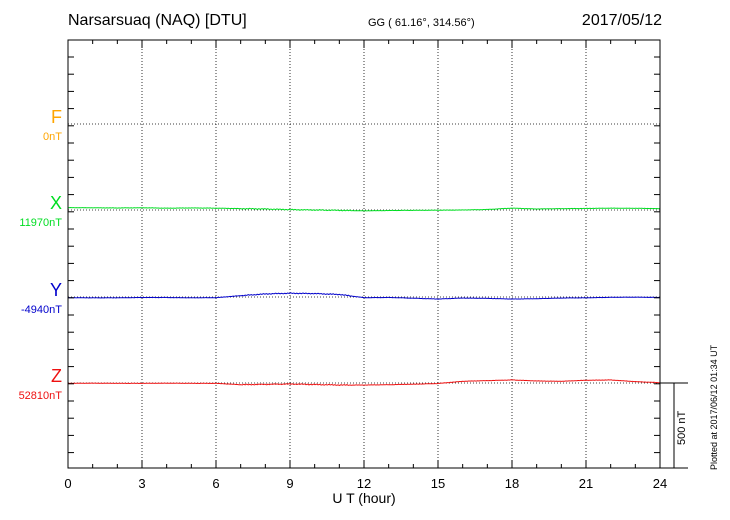 This screenshot has height=520, width=730. Describe the element at coordinates (674, 425) in the screenshot. I see `scale-bar` at that location.